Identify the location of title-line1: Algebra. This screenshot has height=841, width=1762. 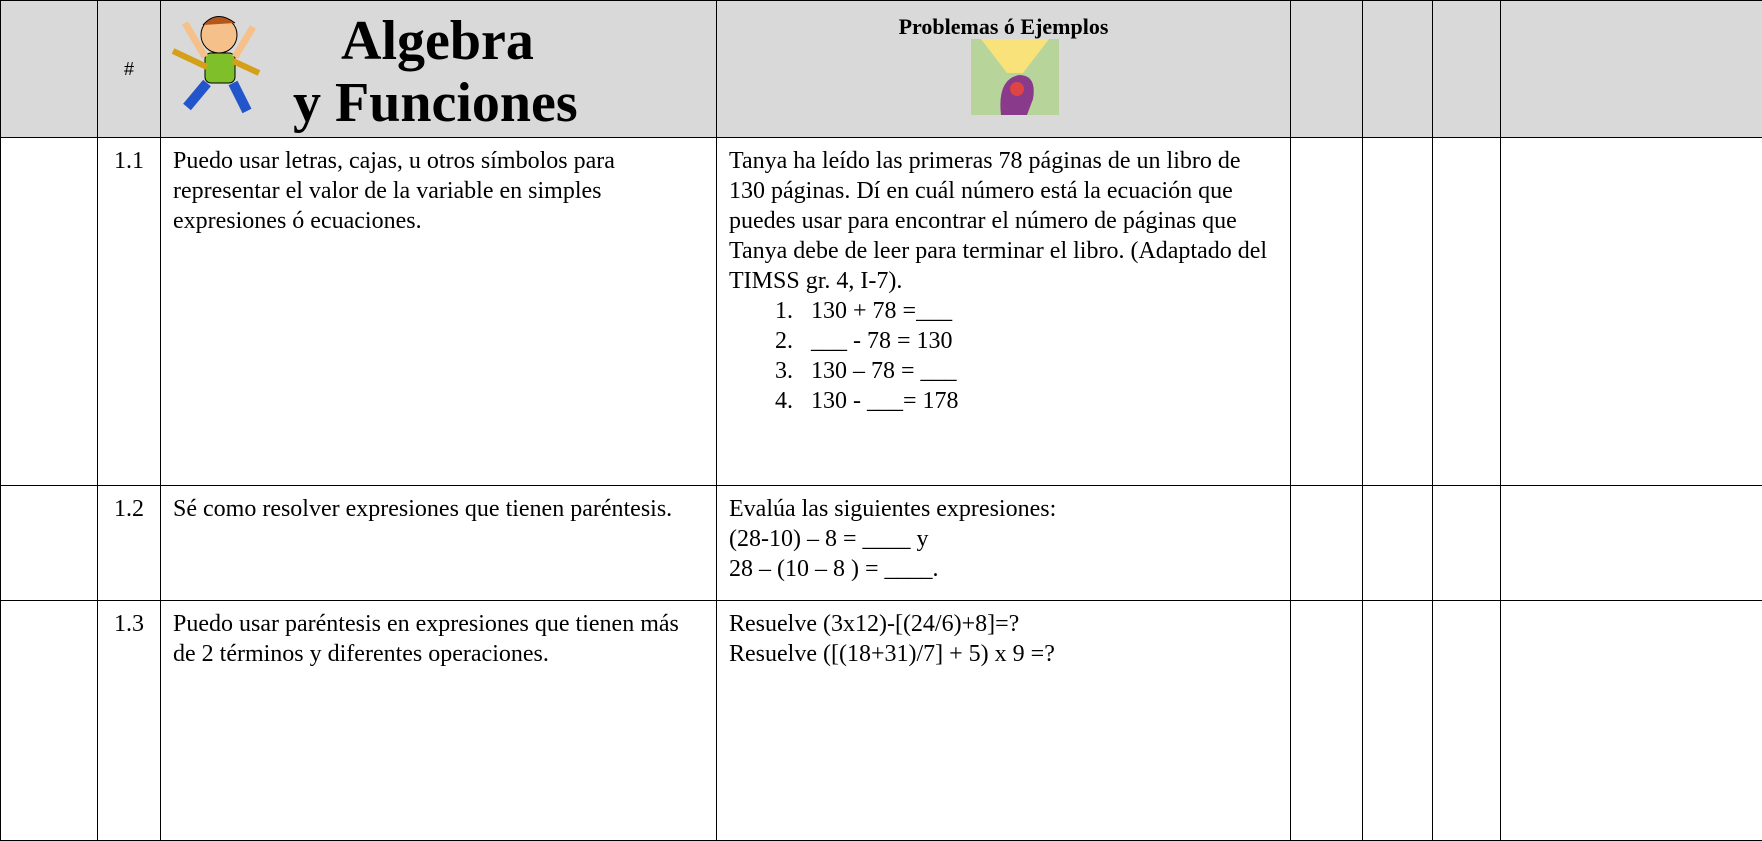
(437, 41).